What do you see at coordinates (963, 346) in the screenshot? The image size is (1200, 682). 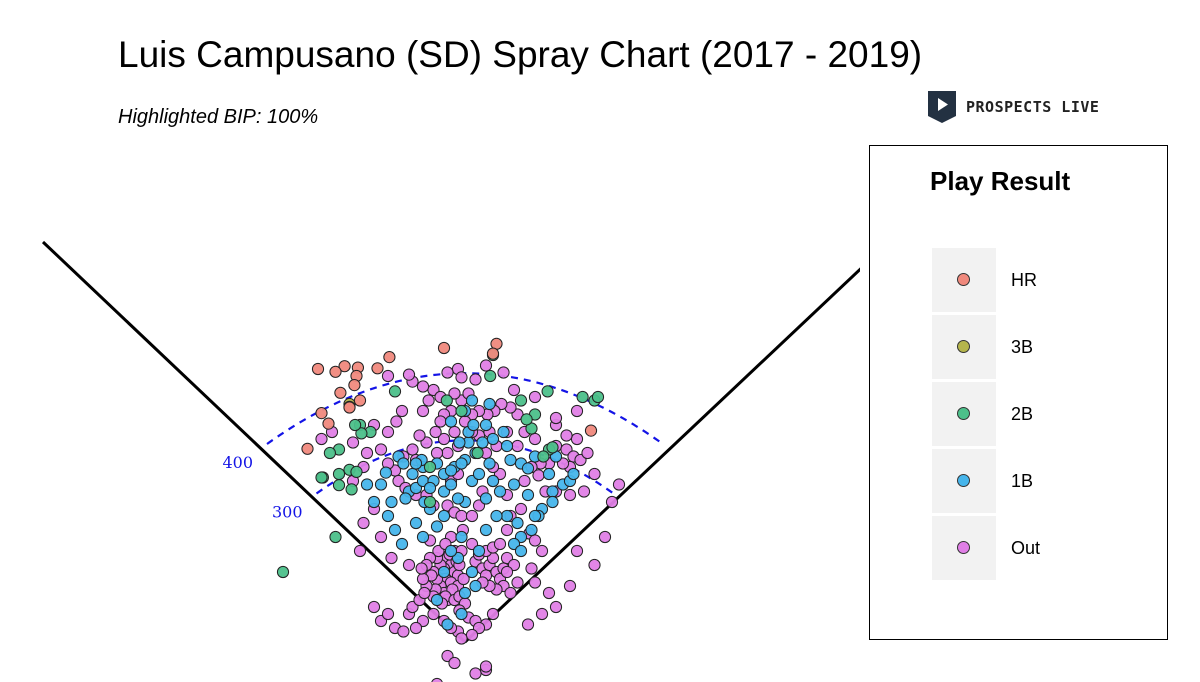 I see `legend-swatch-3b` at bounding box center [963, 346].